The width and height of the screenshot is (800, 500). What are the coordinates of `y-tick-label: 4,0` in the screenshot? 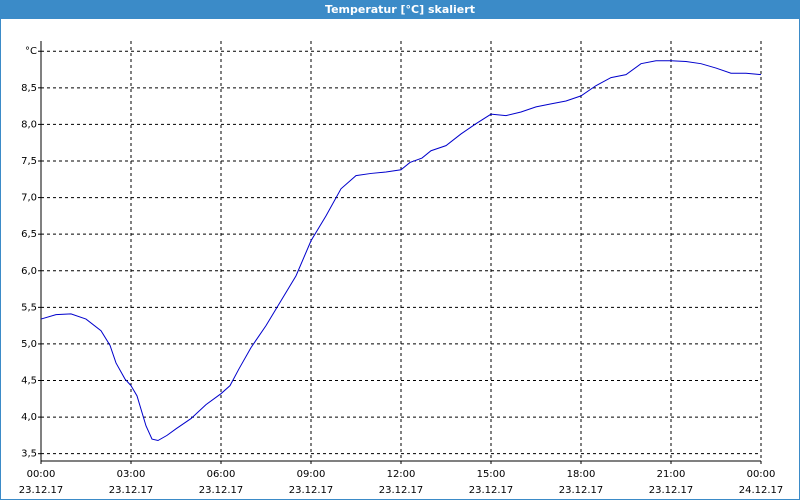 It's located at (29, 417).